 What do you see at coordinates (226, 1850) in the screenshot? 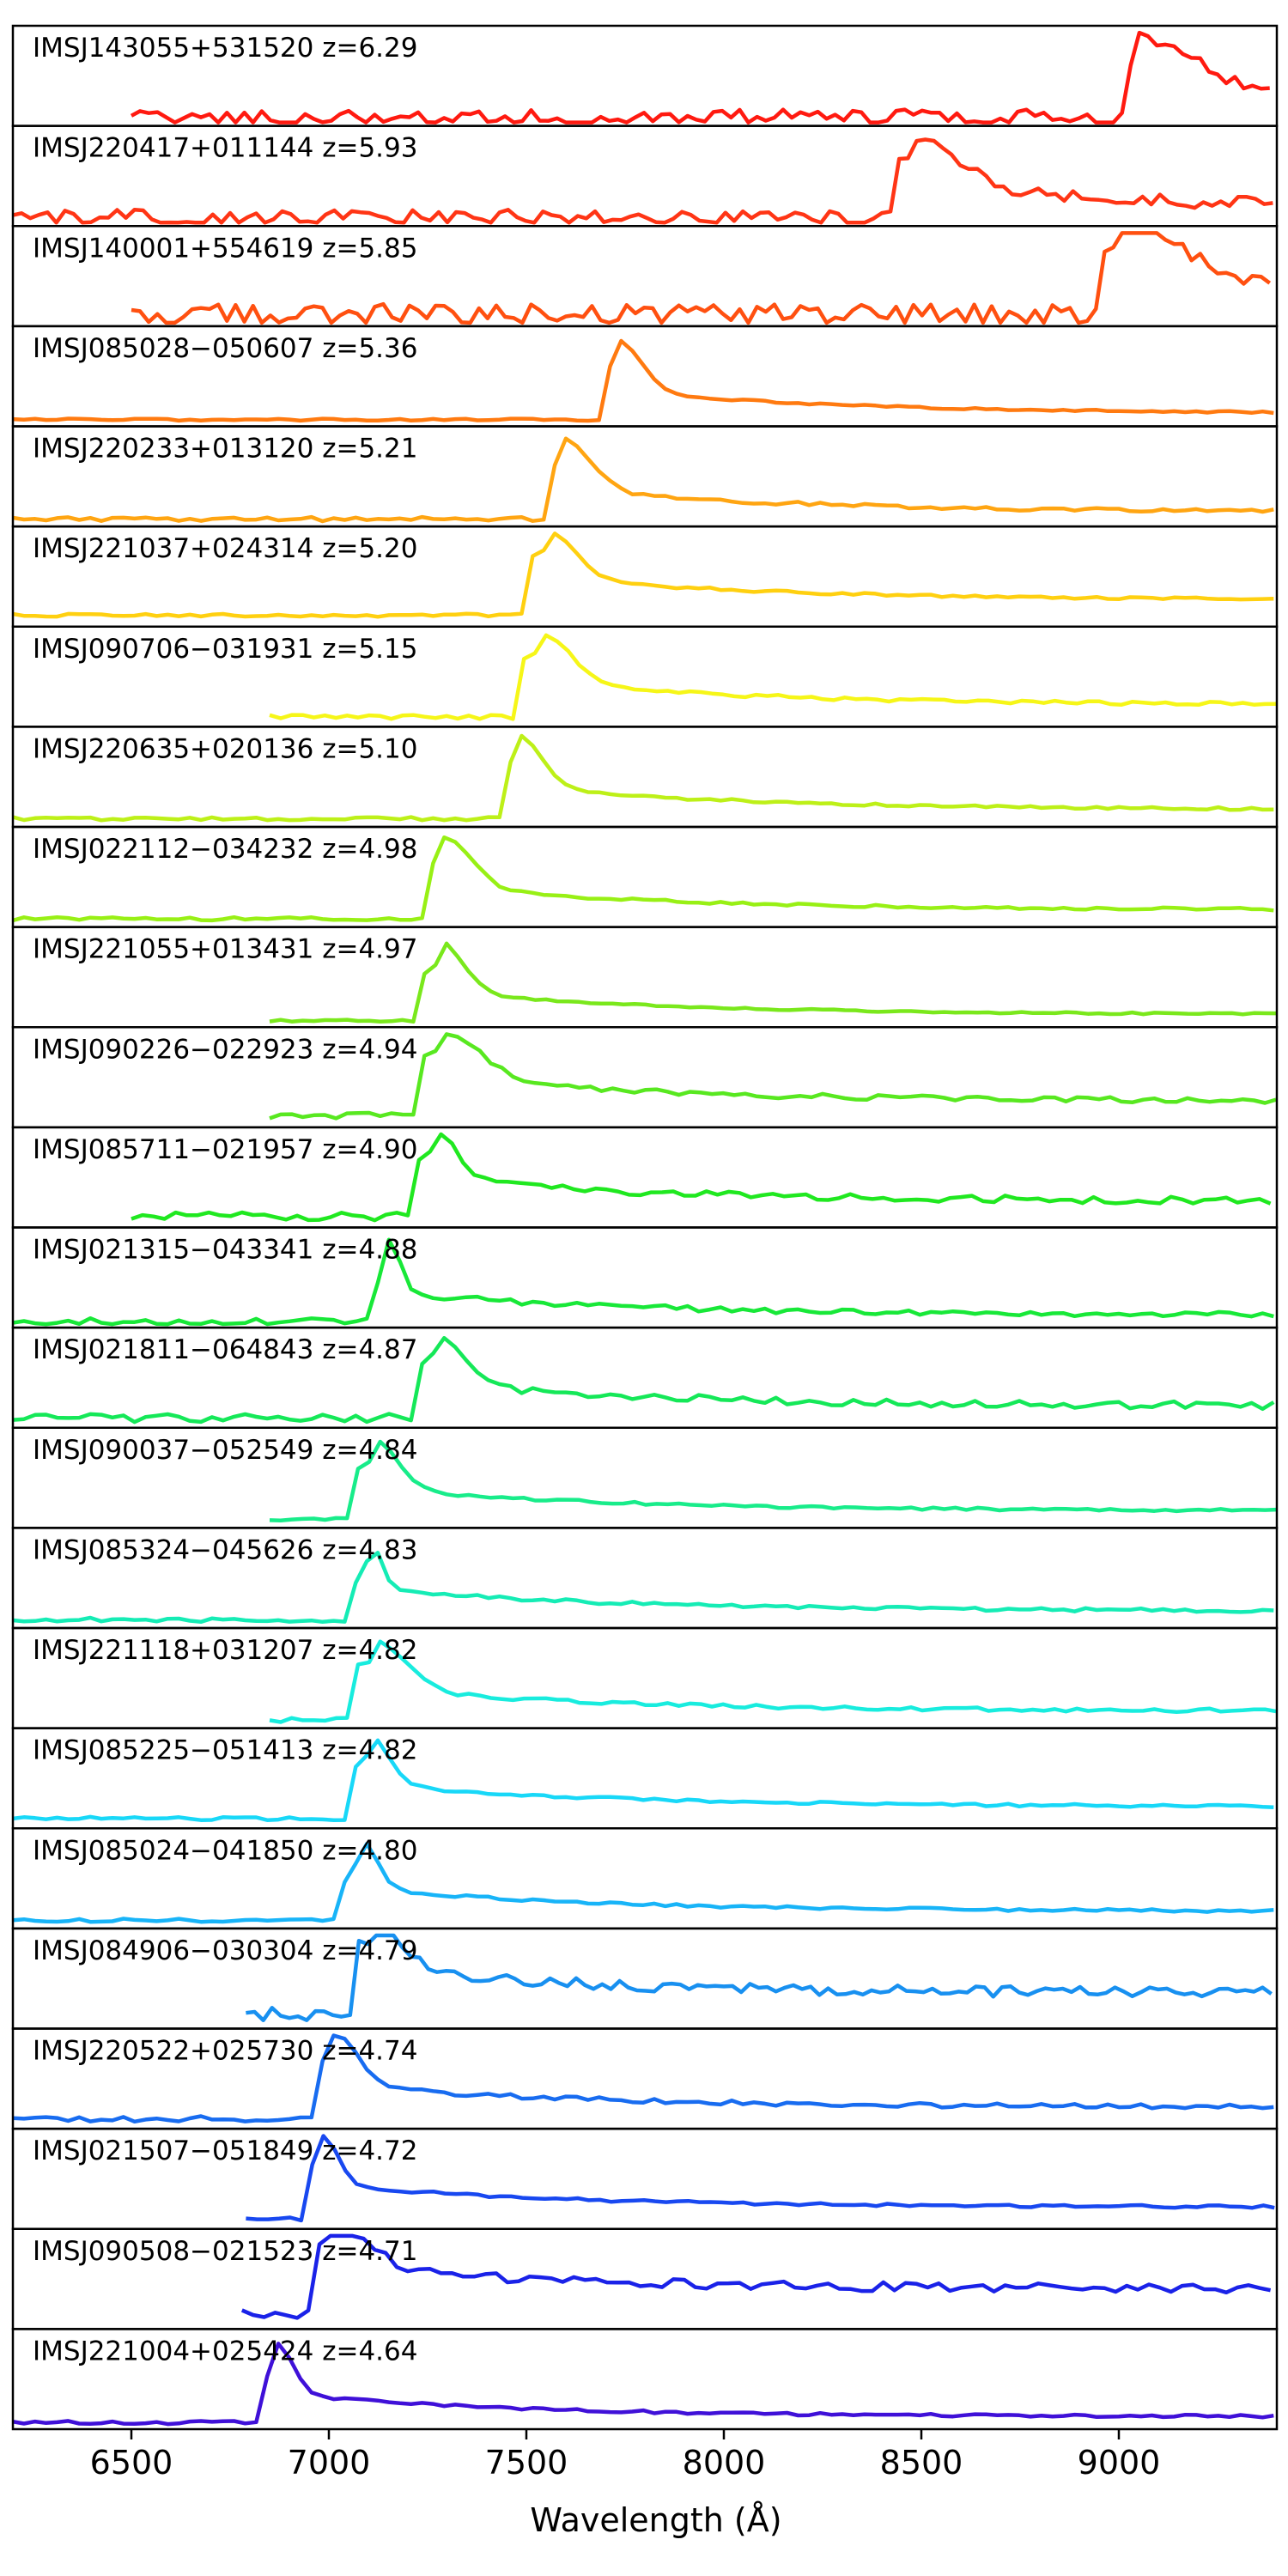
I see `panel-label: IMSJ085024−041850 z=4.80` at bounding box center [226, 1850].